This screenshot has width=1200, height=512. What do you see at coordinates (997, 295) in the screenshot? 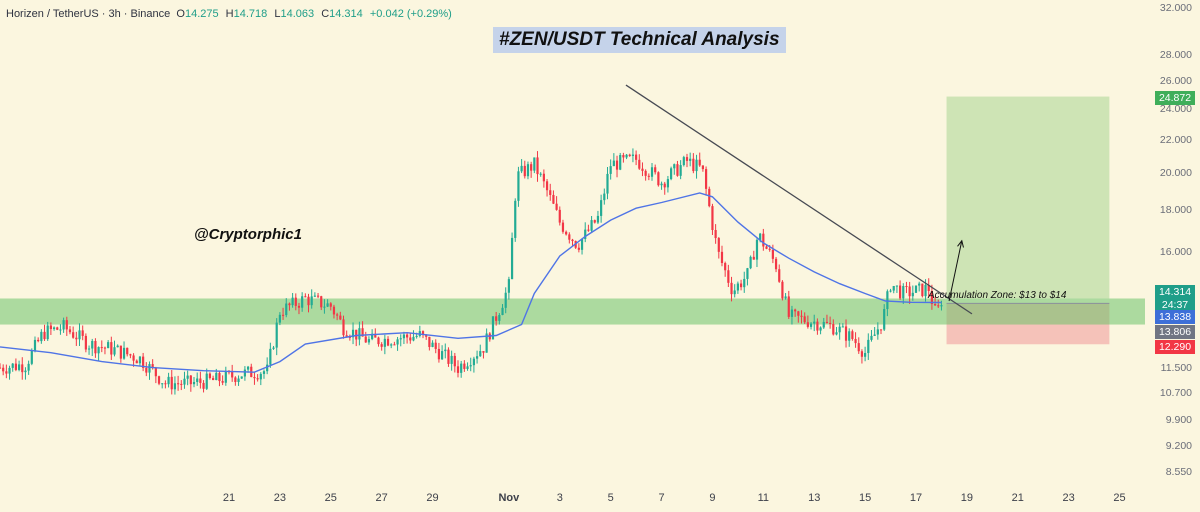
I see `accumulation-zone-label: Accumulation Zone: $13 to $14` at bounding box center [997, 295].